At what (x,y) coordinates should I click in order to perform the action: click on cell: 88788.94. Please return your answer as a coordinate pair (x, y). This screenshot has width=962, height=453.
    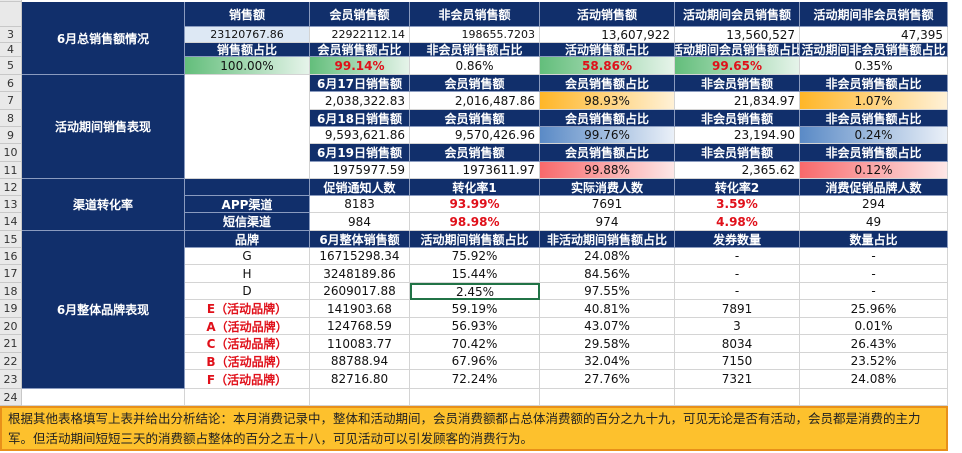
    Looking at the image, I should click on (360, 361).